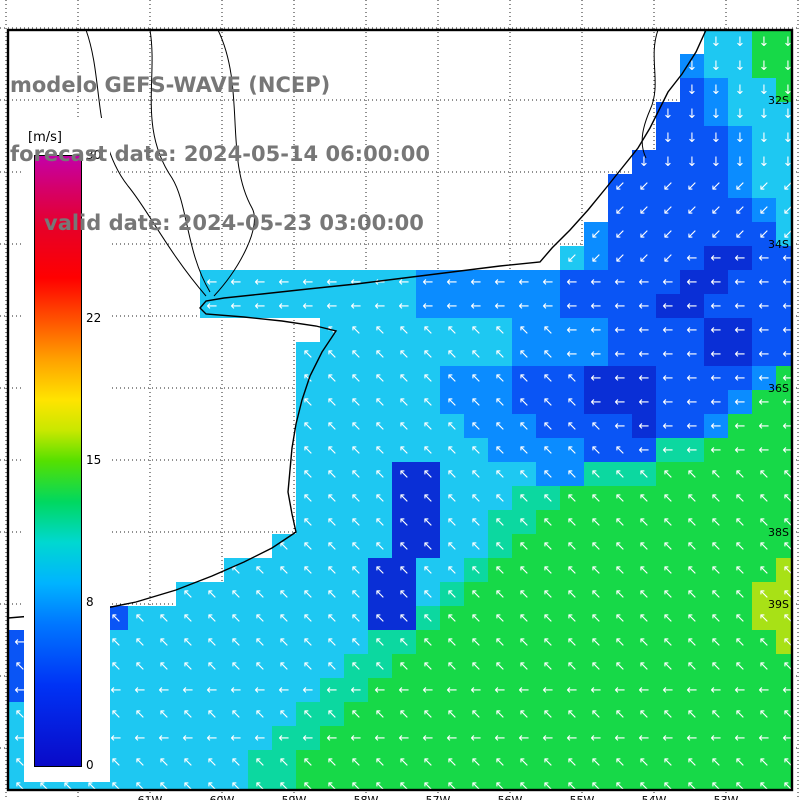 This screenshot has width=800, height=800. Describe the element at coordinates (150, 797) in the screenshot. I see `svg-text: 61W` at that location.